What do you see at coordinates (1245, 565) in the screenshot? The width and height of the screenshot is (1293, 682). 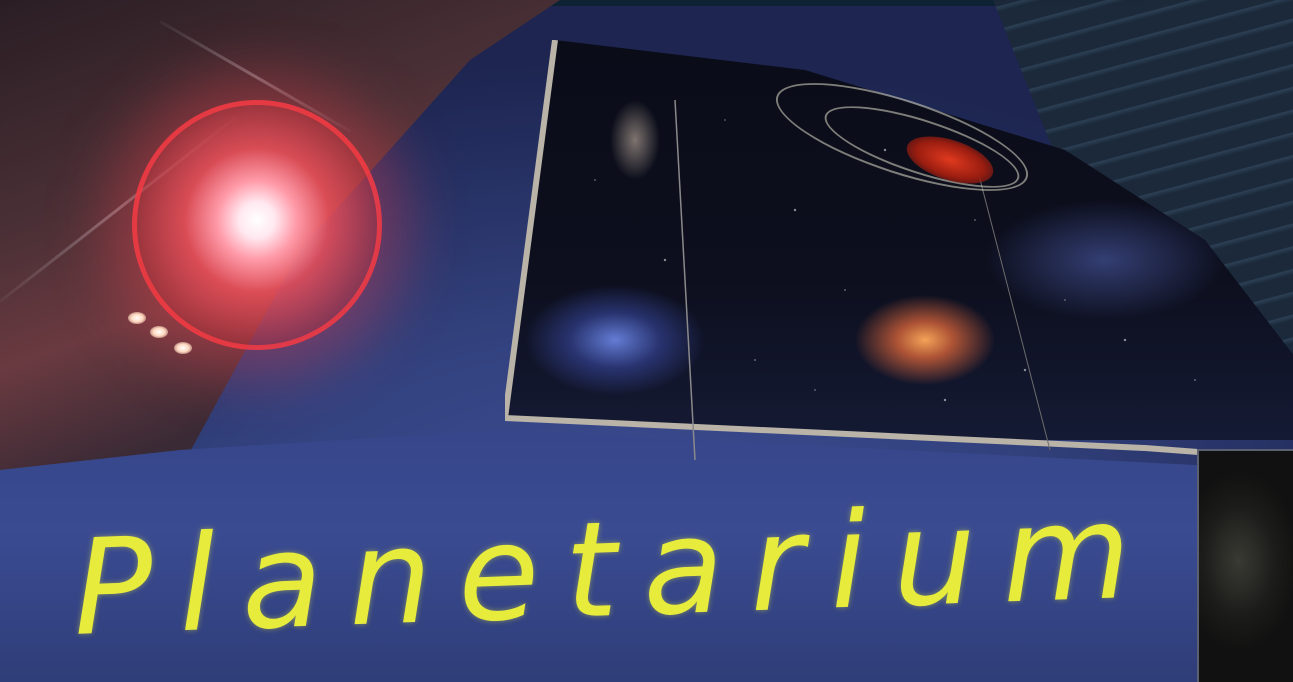 I see `inset-thumbnail` at bounding box center [1245, 565].